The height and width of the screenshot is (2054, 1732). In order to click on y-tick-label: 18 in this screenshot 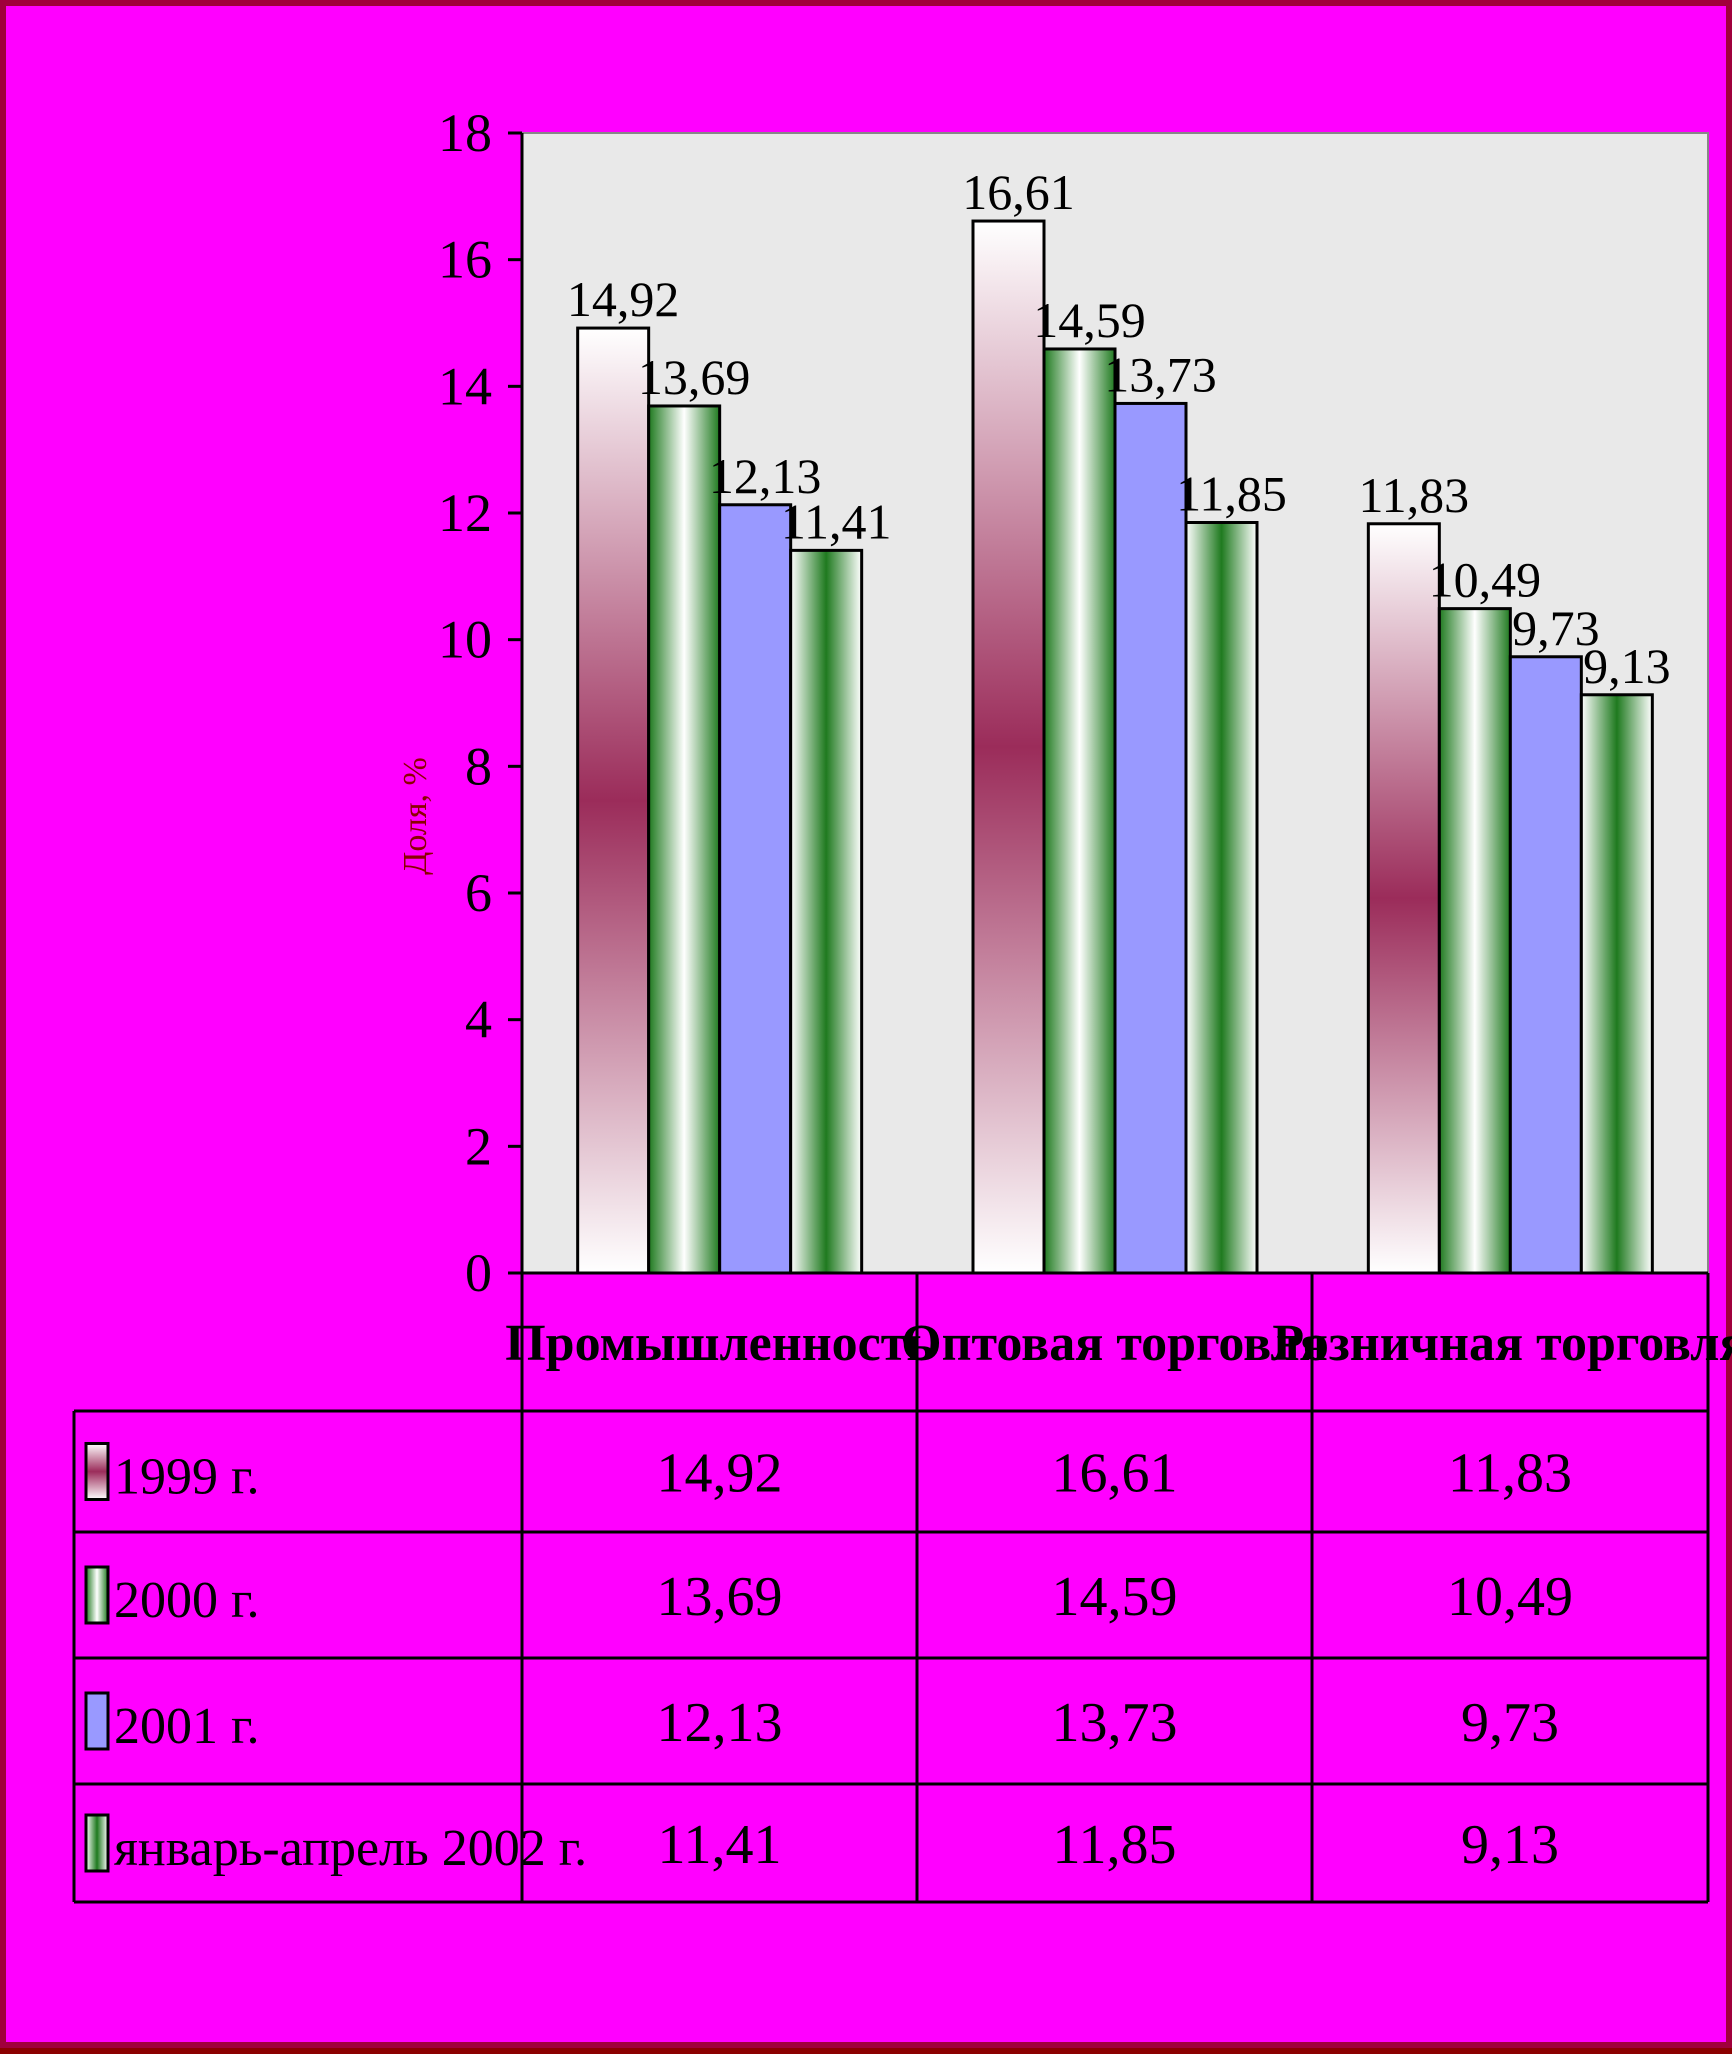, I will do `click(465, 133)`.